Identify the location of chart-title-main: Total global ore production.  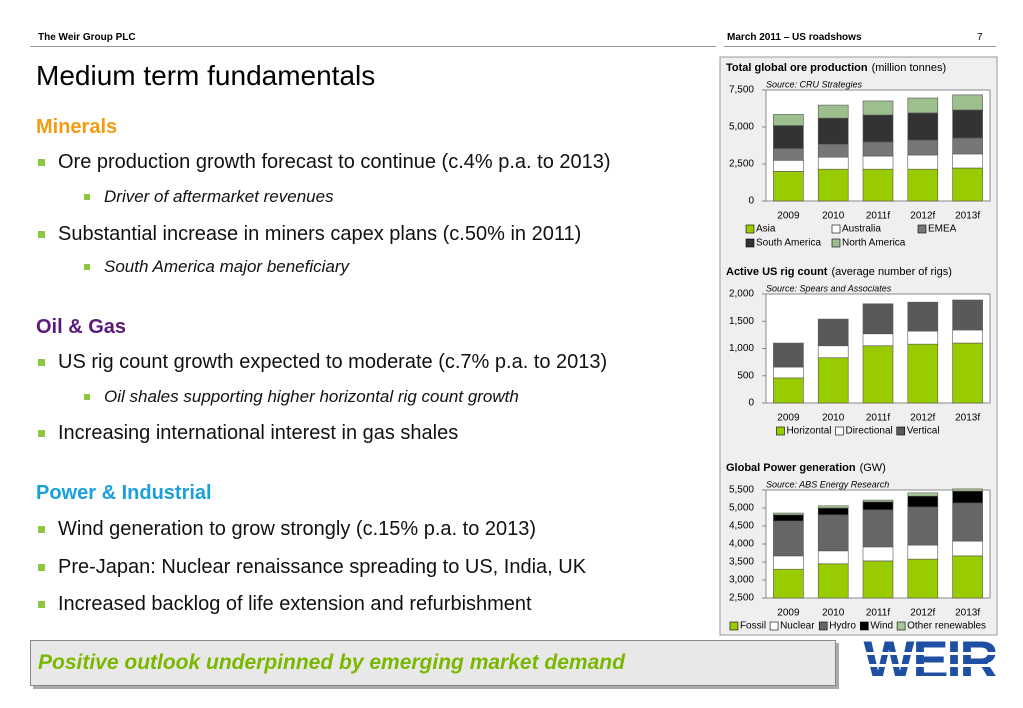
(797, 68).